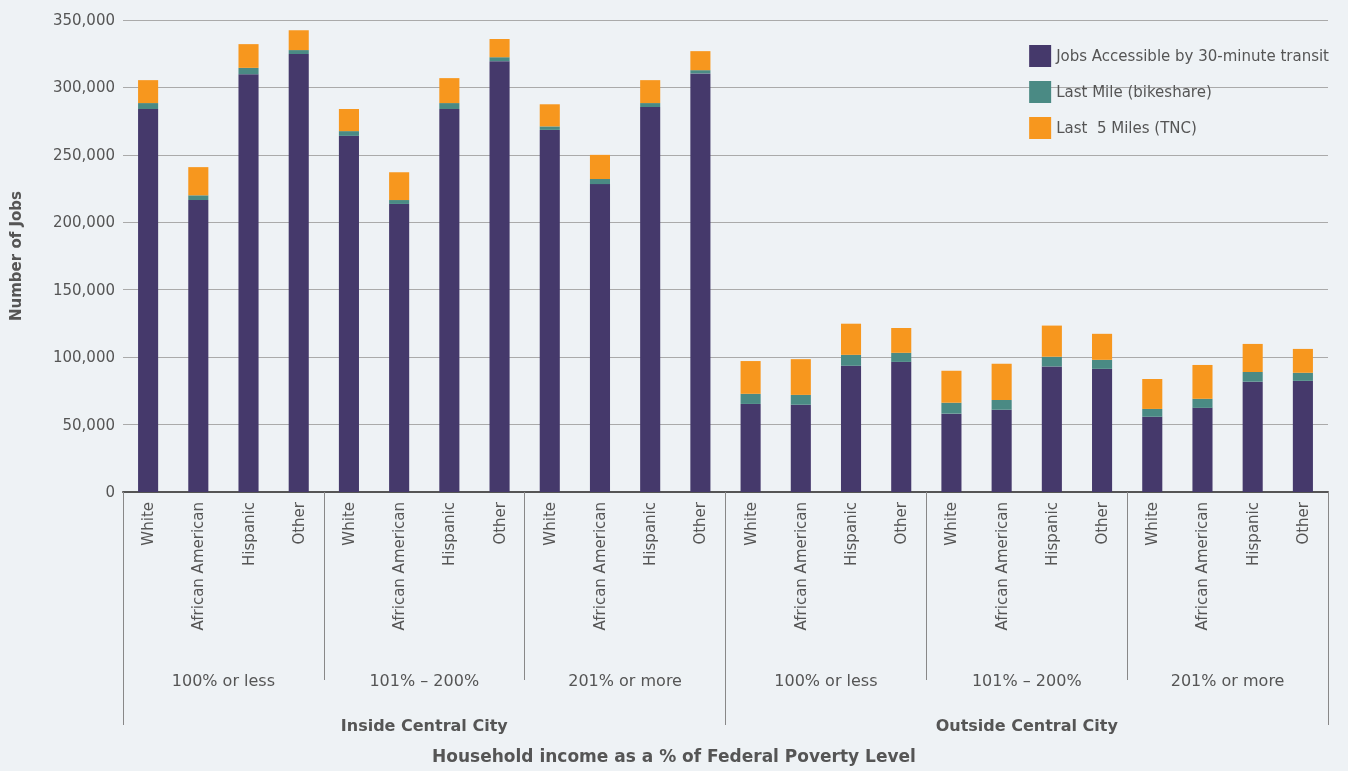 The height and width of the screenshot is (771, 1348). I want to click on y-tick-label: 50,000, so click(88, 424).